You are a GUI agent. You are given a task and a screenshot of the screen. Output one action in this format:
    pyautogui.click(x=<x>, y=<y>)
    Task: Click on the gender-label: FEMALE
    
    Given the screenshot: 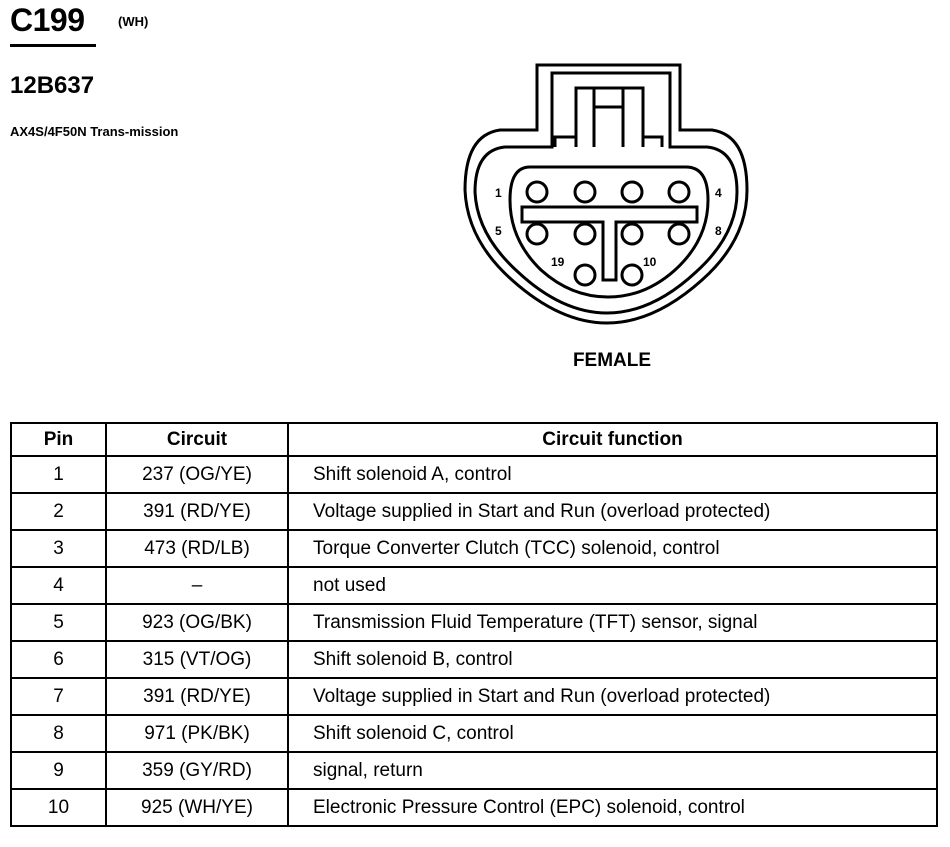 What is the action you would take?
    pyautogui.click(x=612, y=360)
    